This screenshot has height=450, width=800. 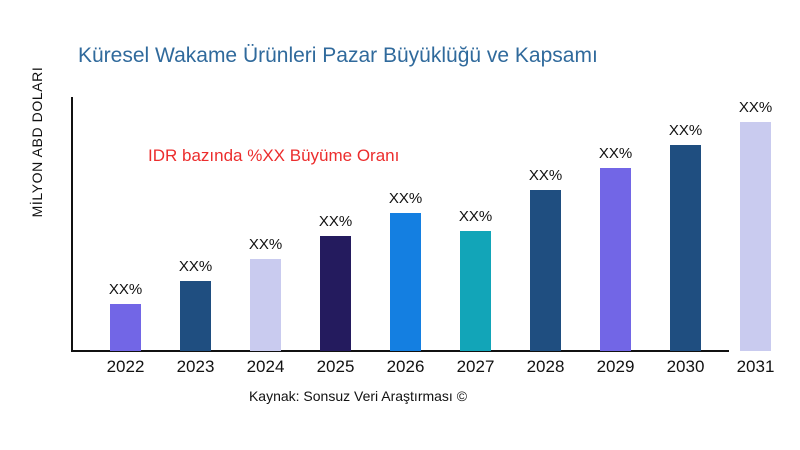 I want to click on x-tick-label-2026: 2026, so click(x=405, y=366).